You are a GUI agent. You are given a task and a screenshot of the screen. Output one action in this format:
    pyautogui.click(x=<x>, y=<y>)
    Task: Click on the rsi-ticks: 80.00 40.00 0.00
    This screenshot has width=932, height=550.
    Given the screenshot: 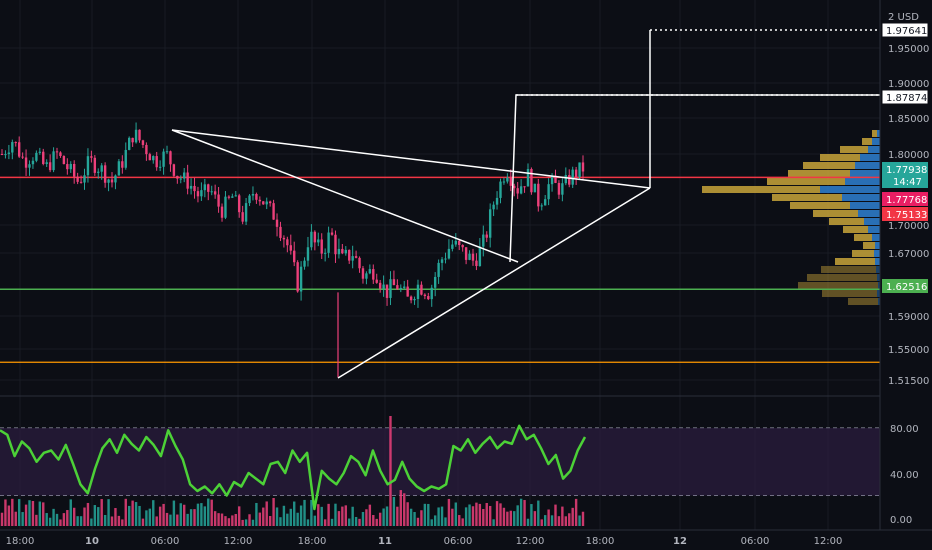 What is the action you would take?
    pyautogui.click(x=904, y=475)
    